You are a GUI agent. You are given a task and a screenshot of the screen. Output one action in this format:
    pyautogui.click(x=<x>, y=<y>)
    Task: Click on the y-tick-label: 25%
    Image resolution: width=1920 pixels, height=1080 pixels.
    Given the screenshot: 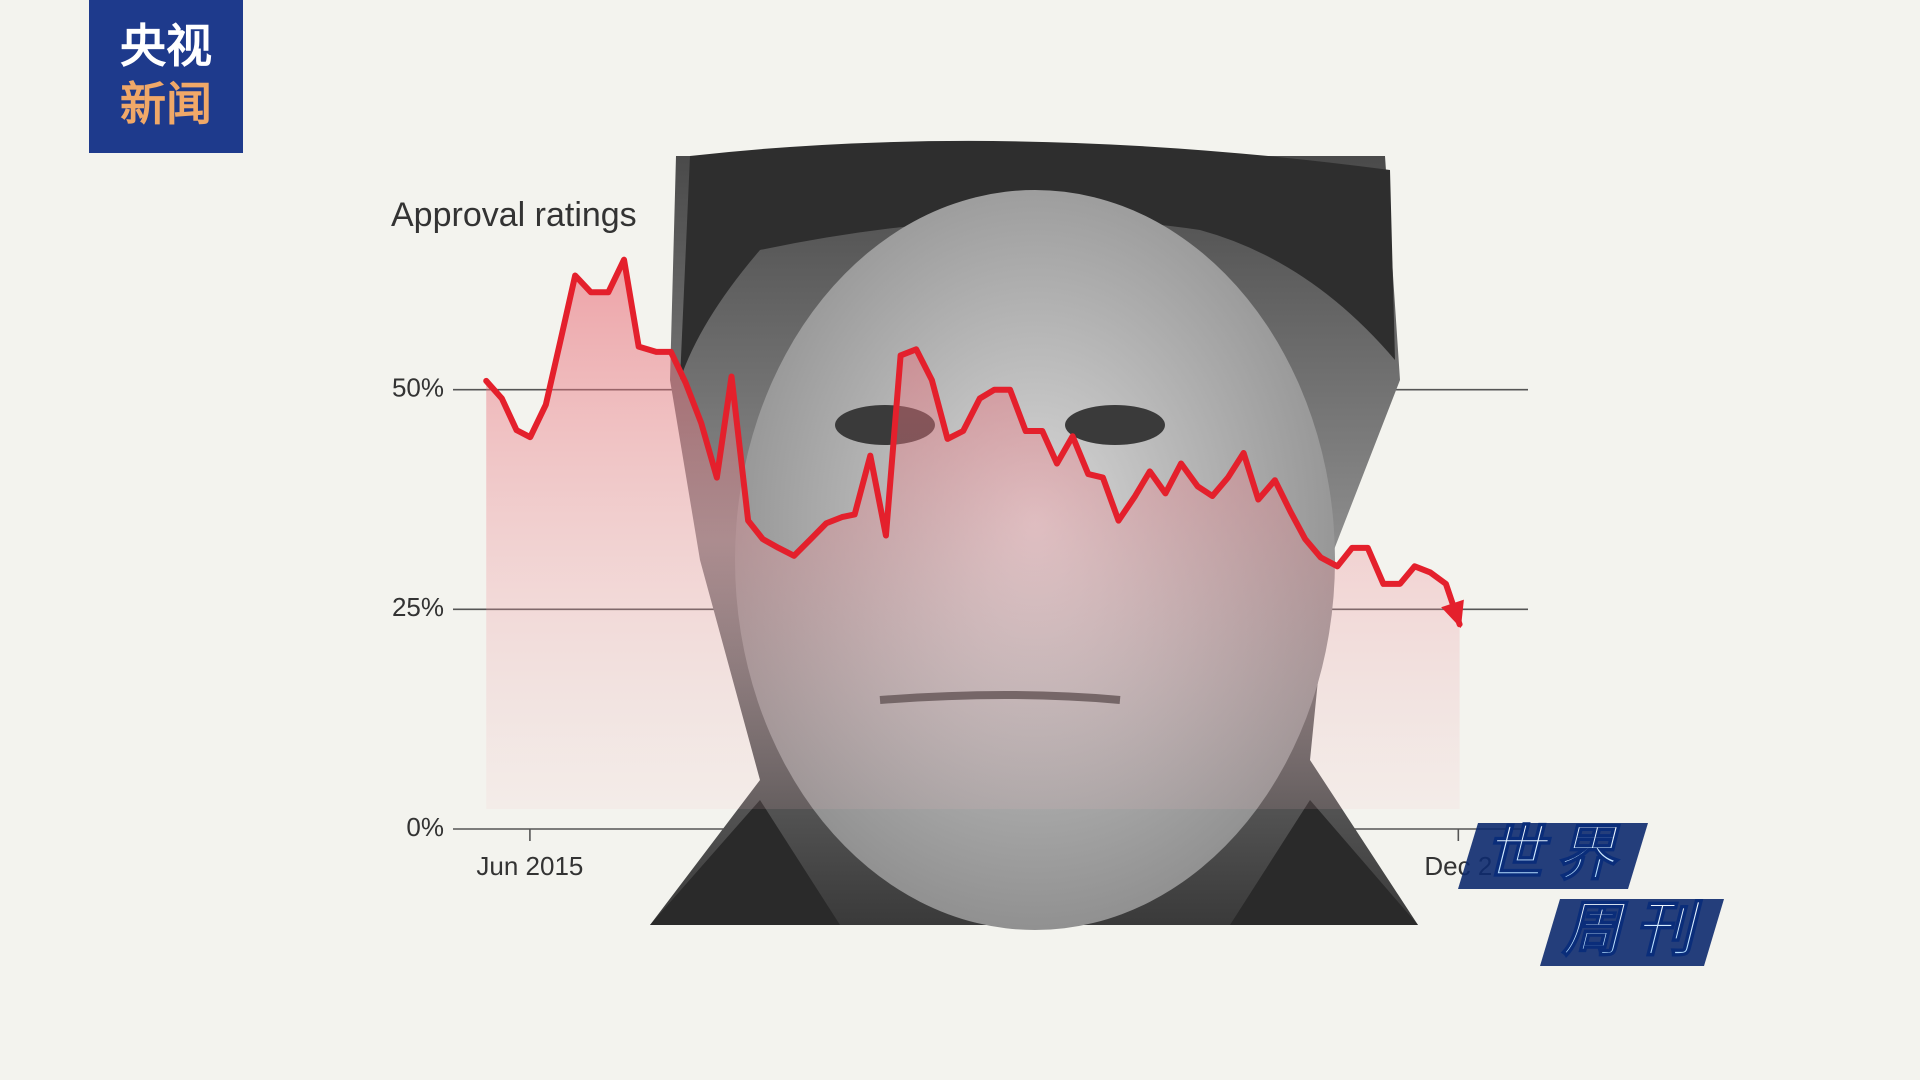 What is the action you would take?
    pyautogui.click(x=418, y=607)
    